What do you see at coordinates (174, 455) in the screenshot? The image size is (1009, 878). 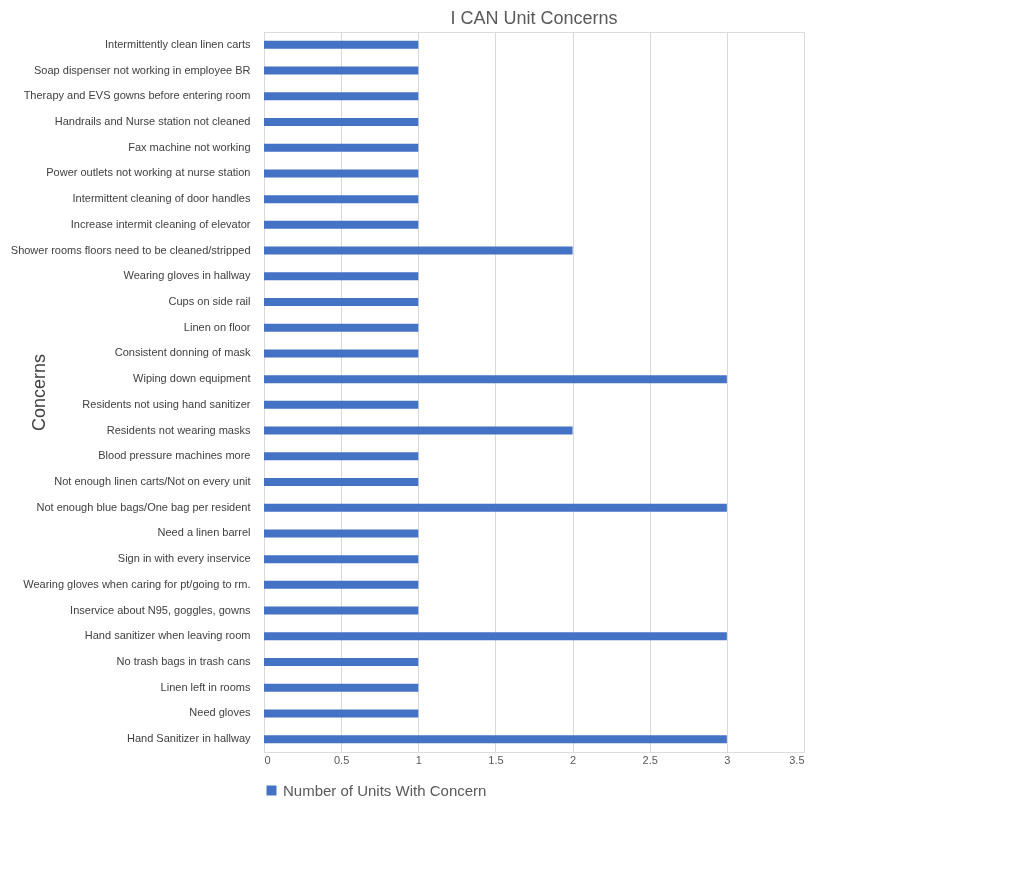 I see `y-tick-label: Blood pressure machines more` at bounding box center [174, 455].